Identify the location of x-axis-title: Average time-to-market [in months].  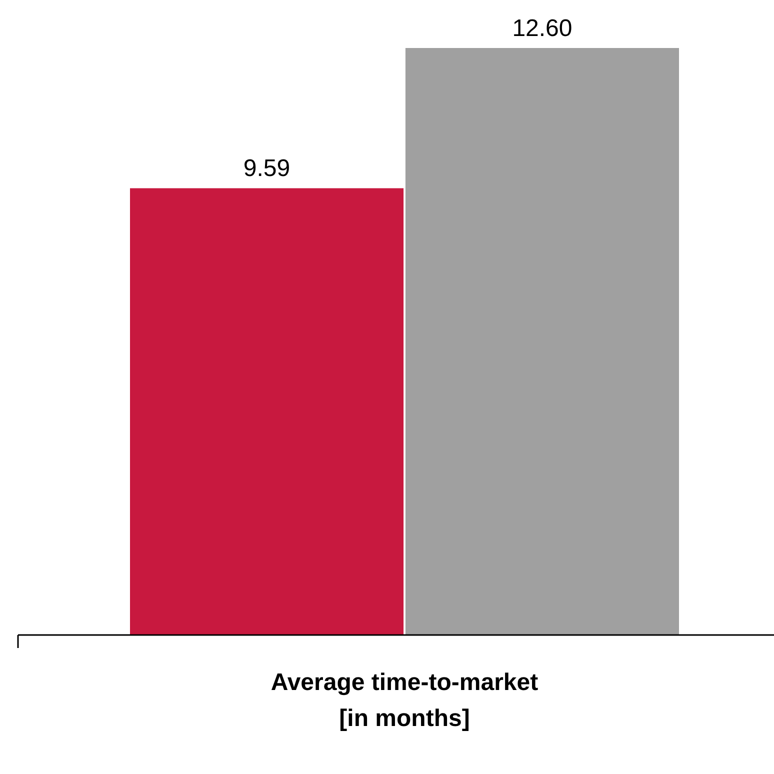
(404, 700).